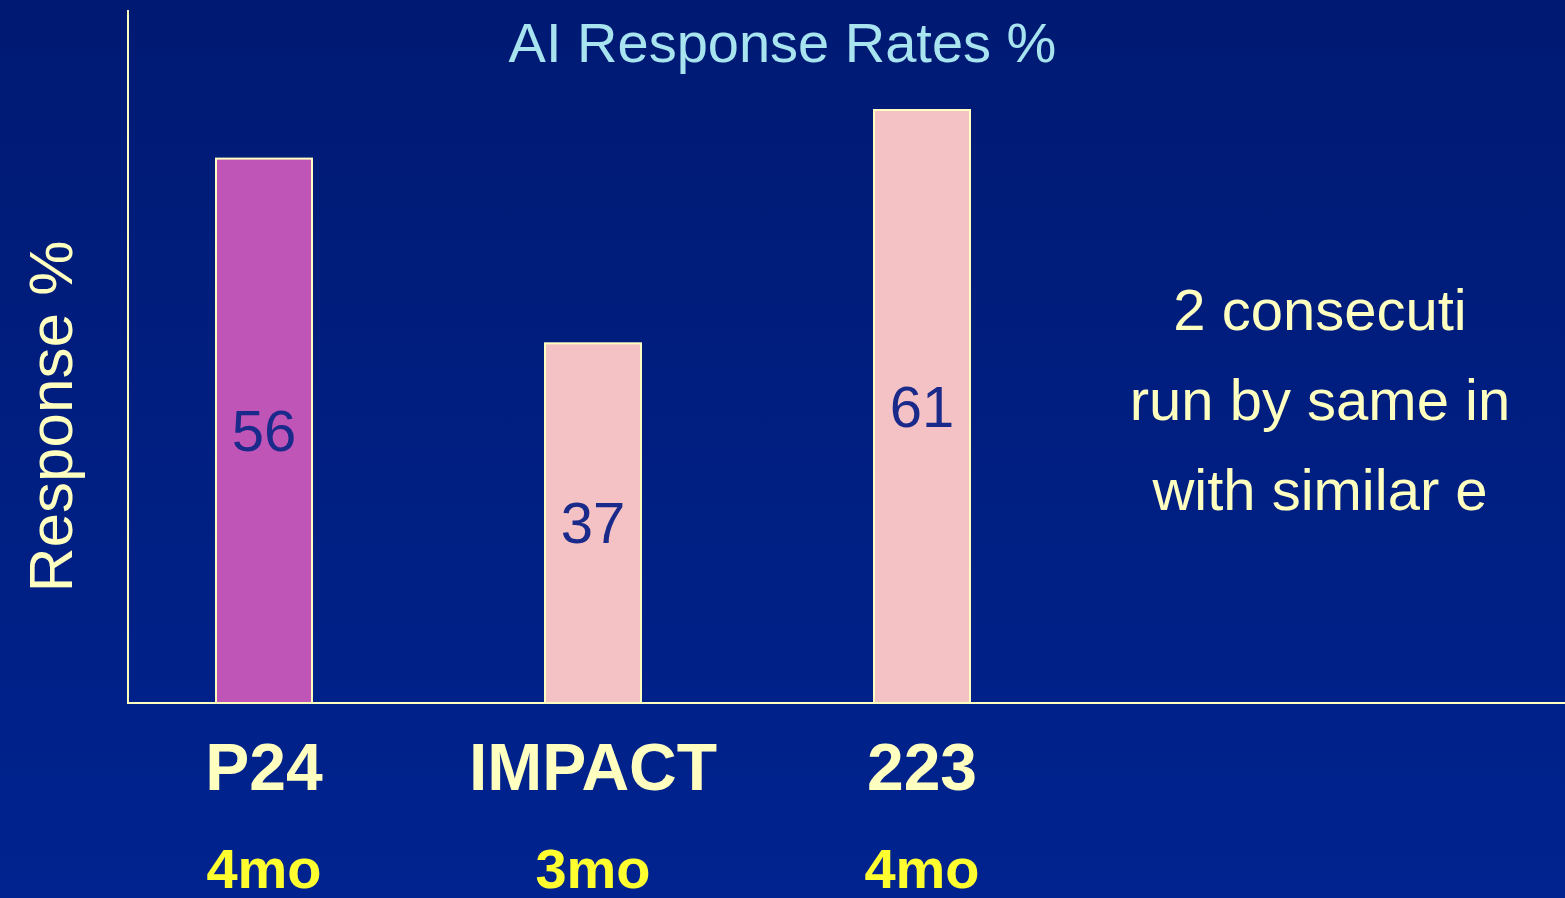 This screenshot has width=1565, height=898. Describe the element at coordinates (593, 867) in the screenshot. I see `text: 3mo` at that location.